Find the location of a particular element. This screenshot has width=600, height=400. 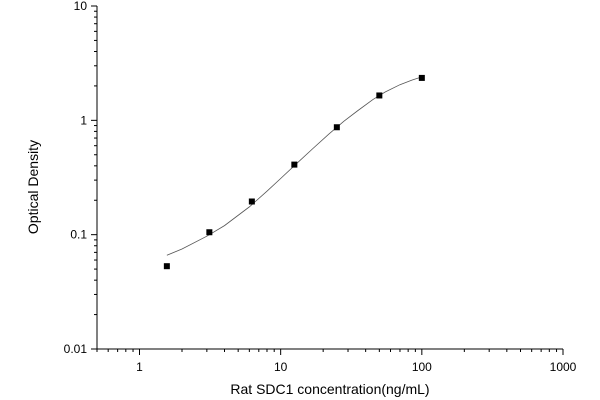

x-axis-tick-labels: 1 10 100 1000 is located at coordinates (356, 367).